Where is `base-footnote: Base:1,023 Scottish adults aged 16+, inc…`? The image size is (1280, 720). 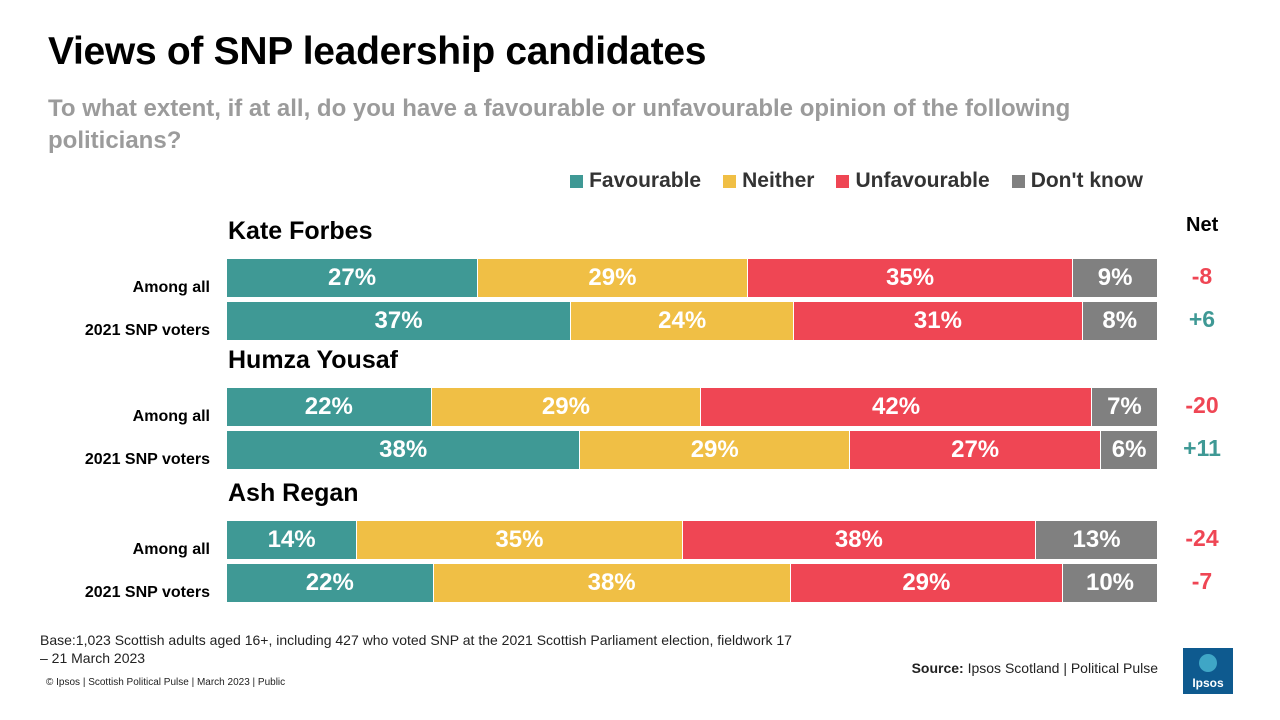 base-footnote: Base:1,023 Scottish adults aged 16+, inc… is located at coordinates (416, 649).